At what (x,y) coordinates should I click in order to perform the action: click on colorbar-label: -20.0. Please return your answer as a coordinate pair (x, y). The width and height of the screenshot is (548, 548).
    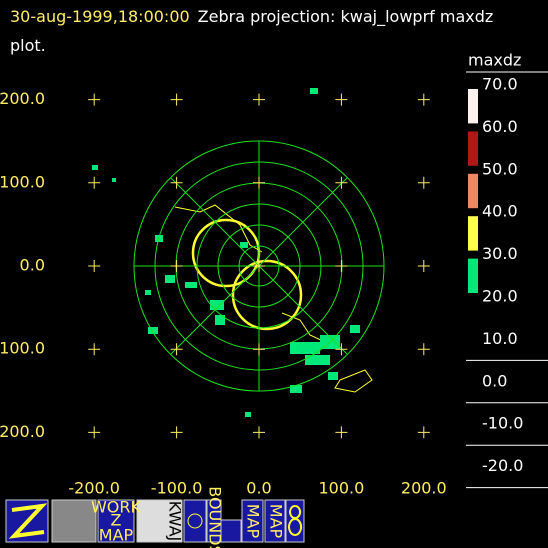
    Looking at the image, I should click on (502, 465).